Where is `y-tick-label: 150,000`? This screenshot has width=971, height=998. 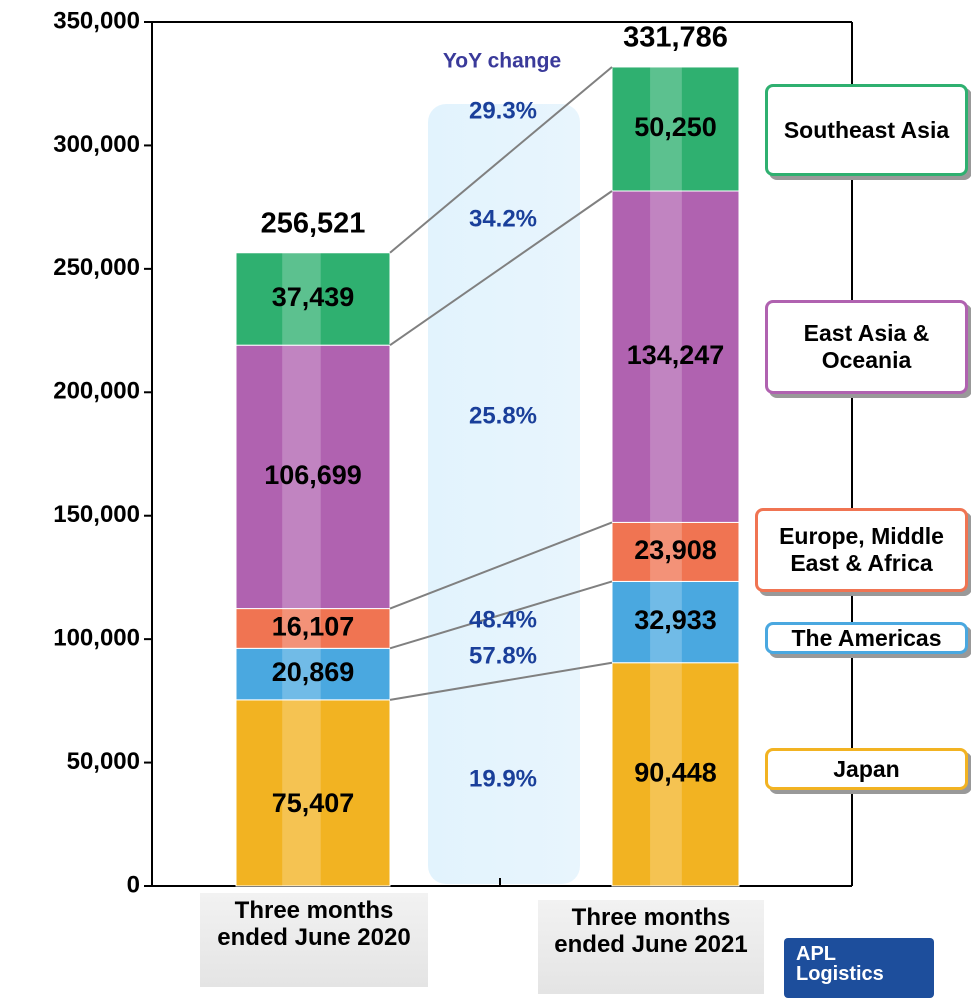
y-tick-label: 150,000 is located at coordinates (96, 514).